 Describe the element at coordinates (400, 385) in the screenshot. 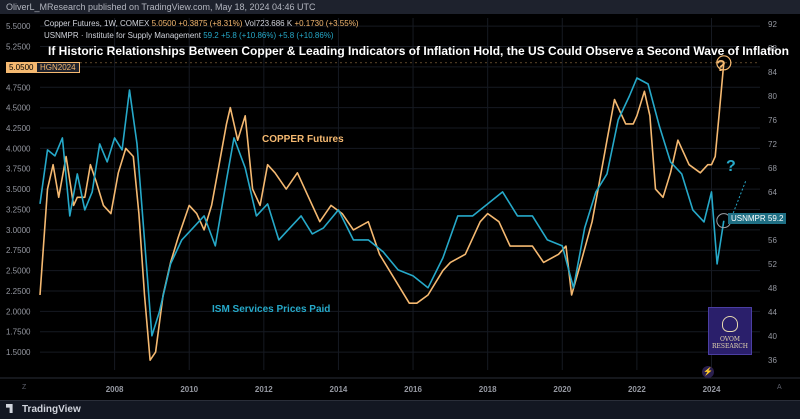

I see `time-axis: 2008 2010 2012 2014 2016 2018 2020 2022 2024` at that location.